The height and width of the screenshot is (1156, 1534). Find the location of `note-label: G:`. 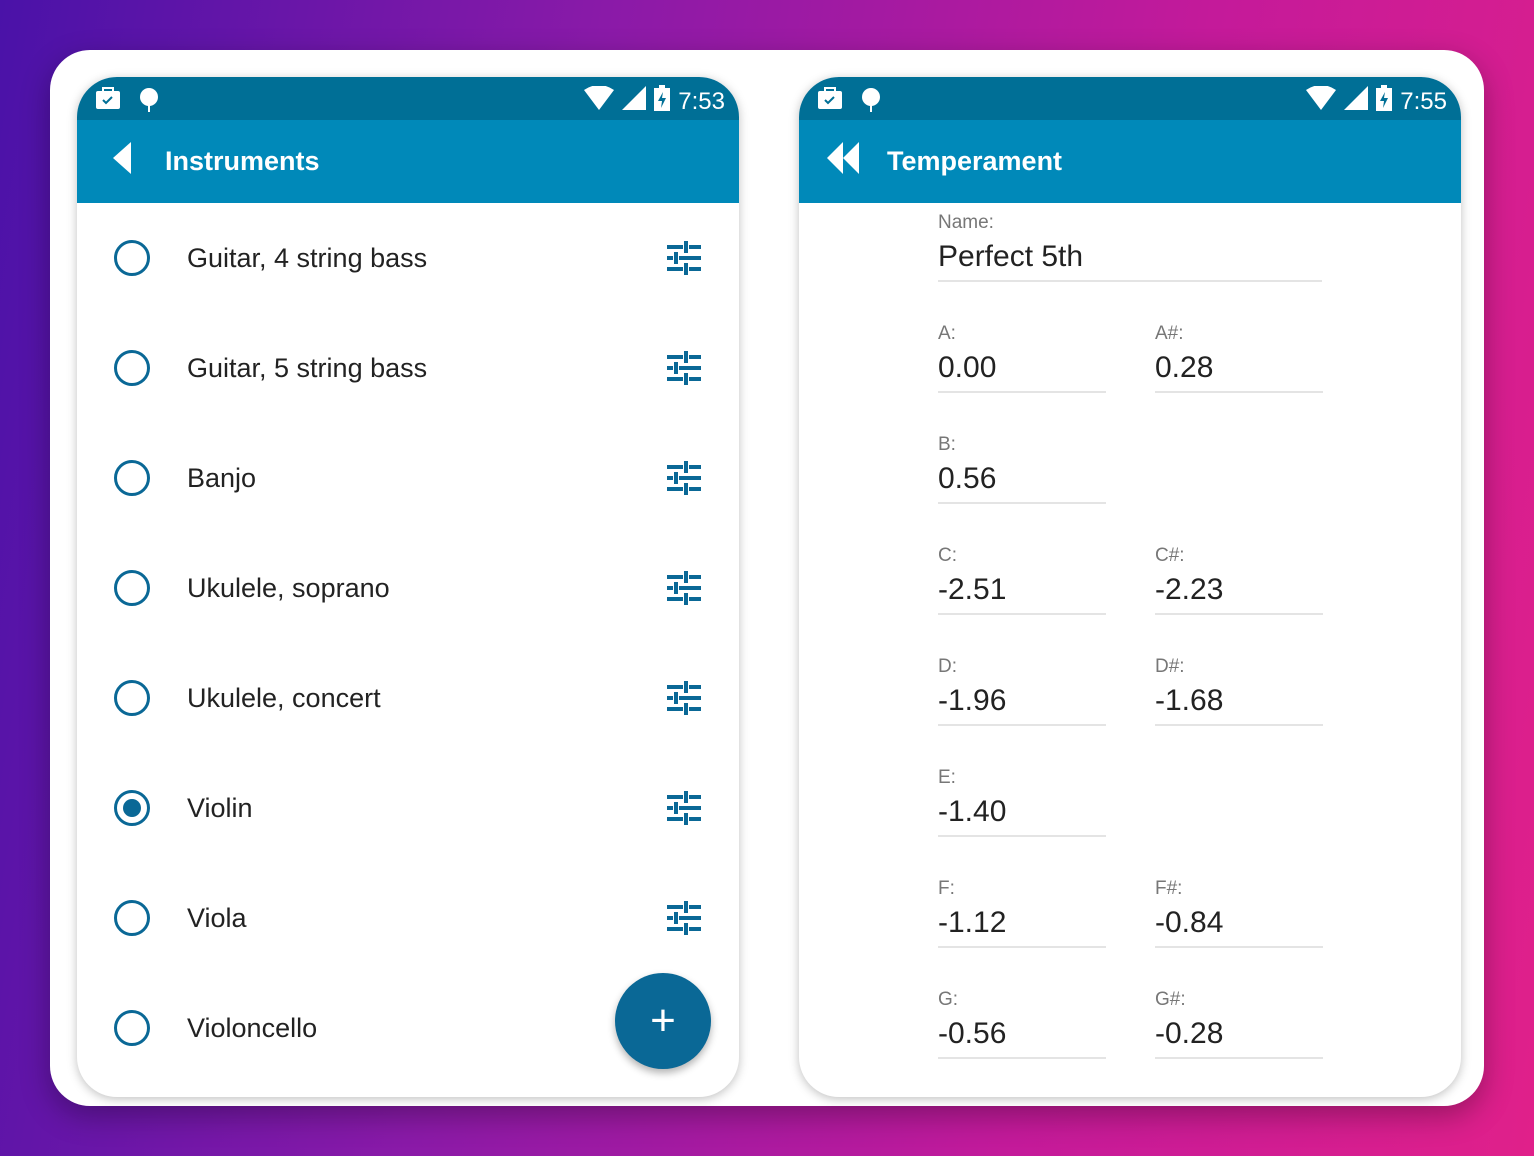

note-label: G: is located at coordinates (948, 999).